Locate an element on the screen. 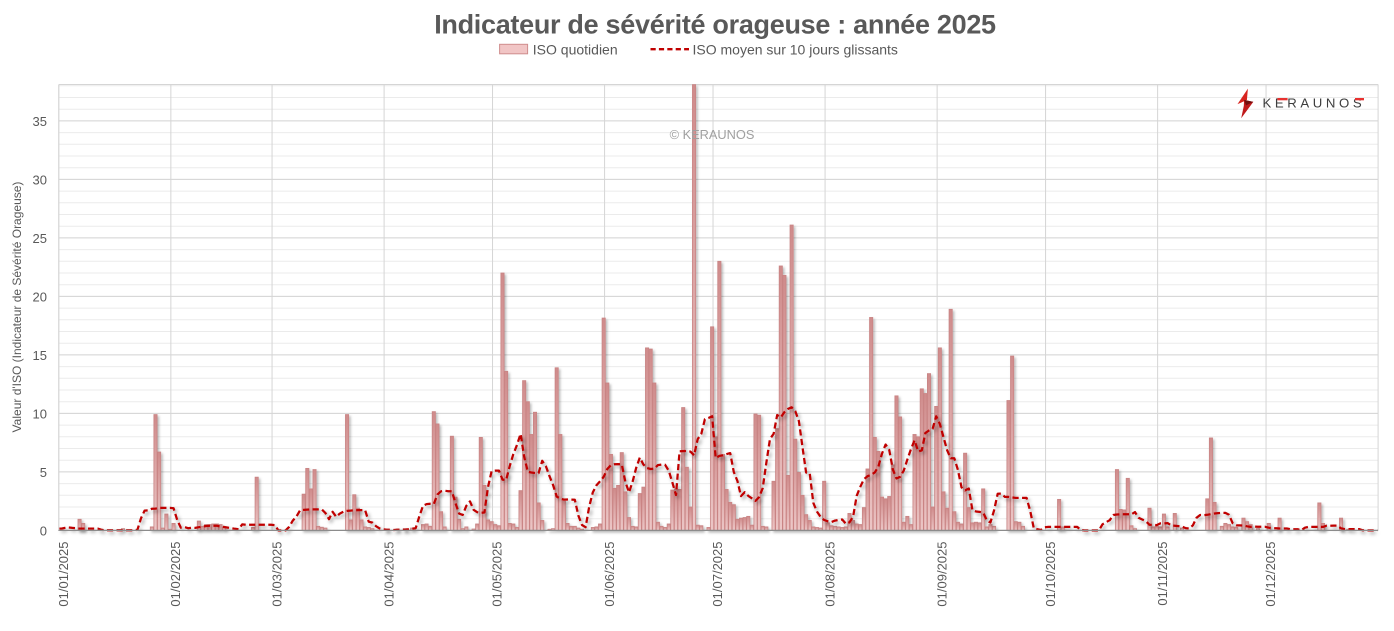 The image size is (1394, 631). svg-text: 01/03/2025 is located at coordinates (276, 574).